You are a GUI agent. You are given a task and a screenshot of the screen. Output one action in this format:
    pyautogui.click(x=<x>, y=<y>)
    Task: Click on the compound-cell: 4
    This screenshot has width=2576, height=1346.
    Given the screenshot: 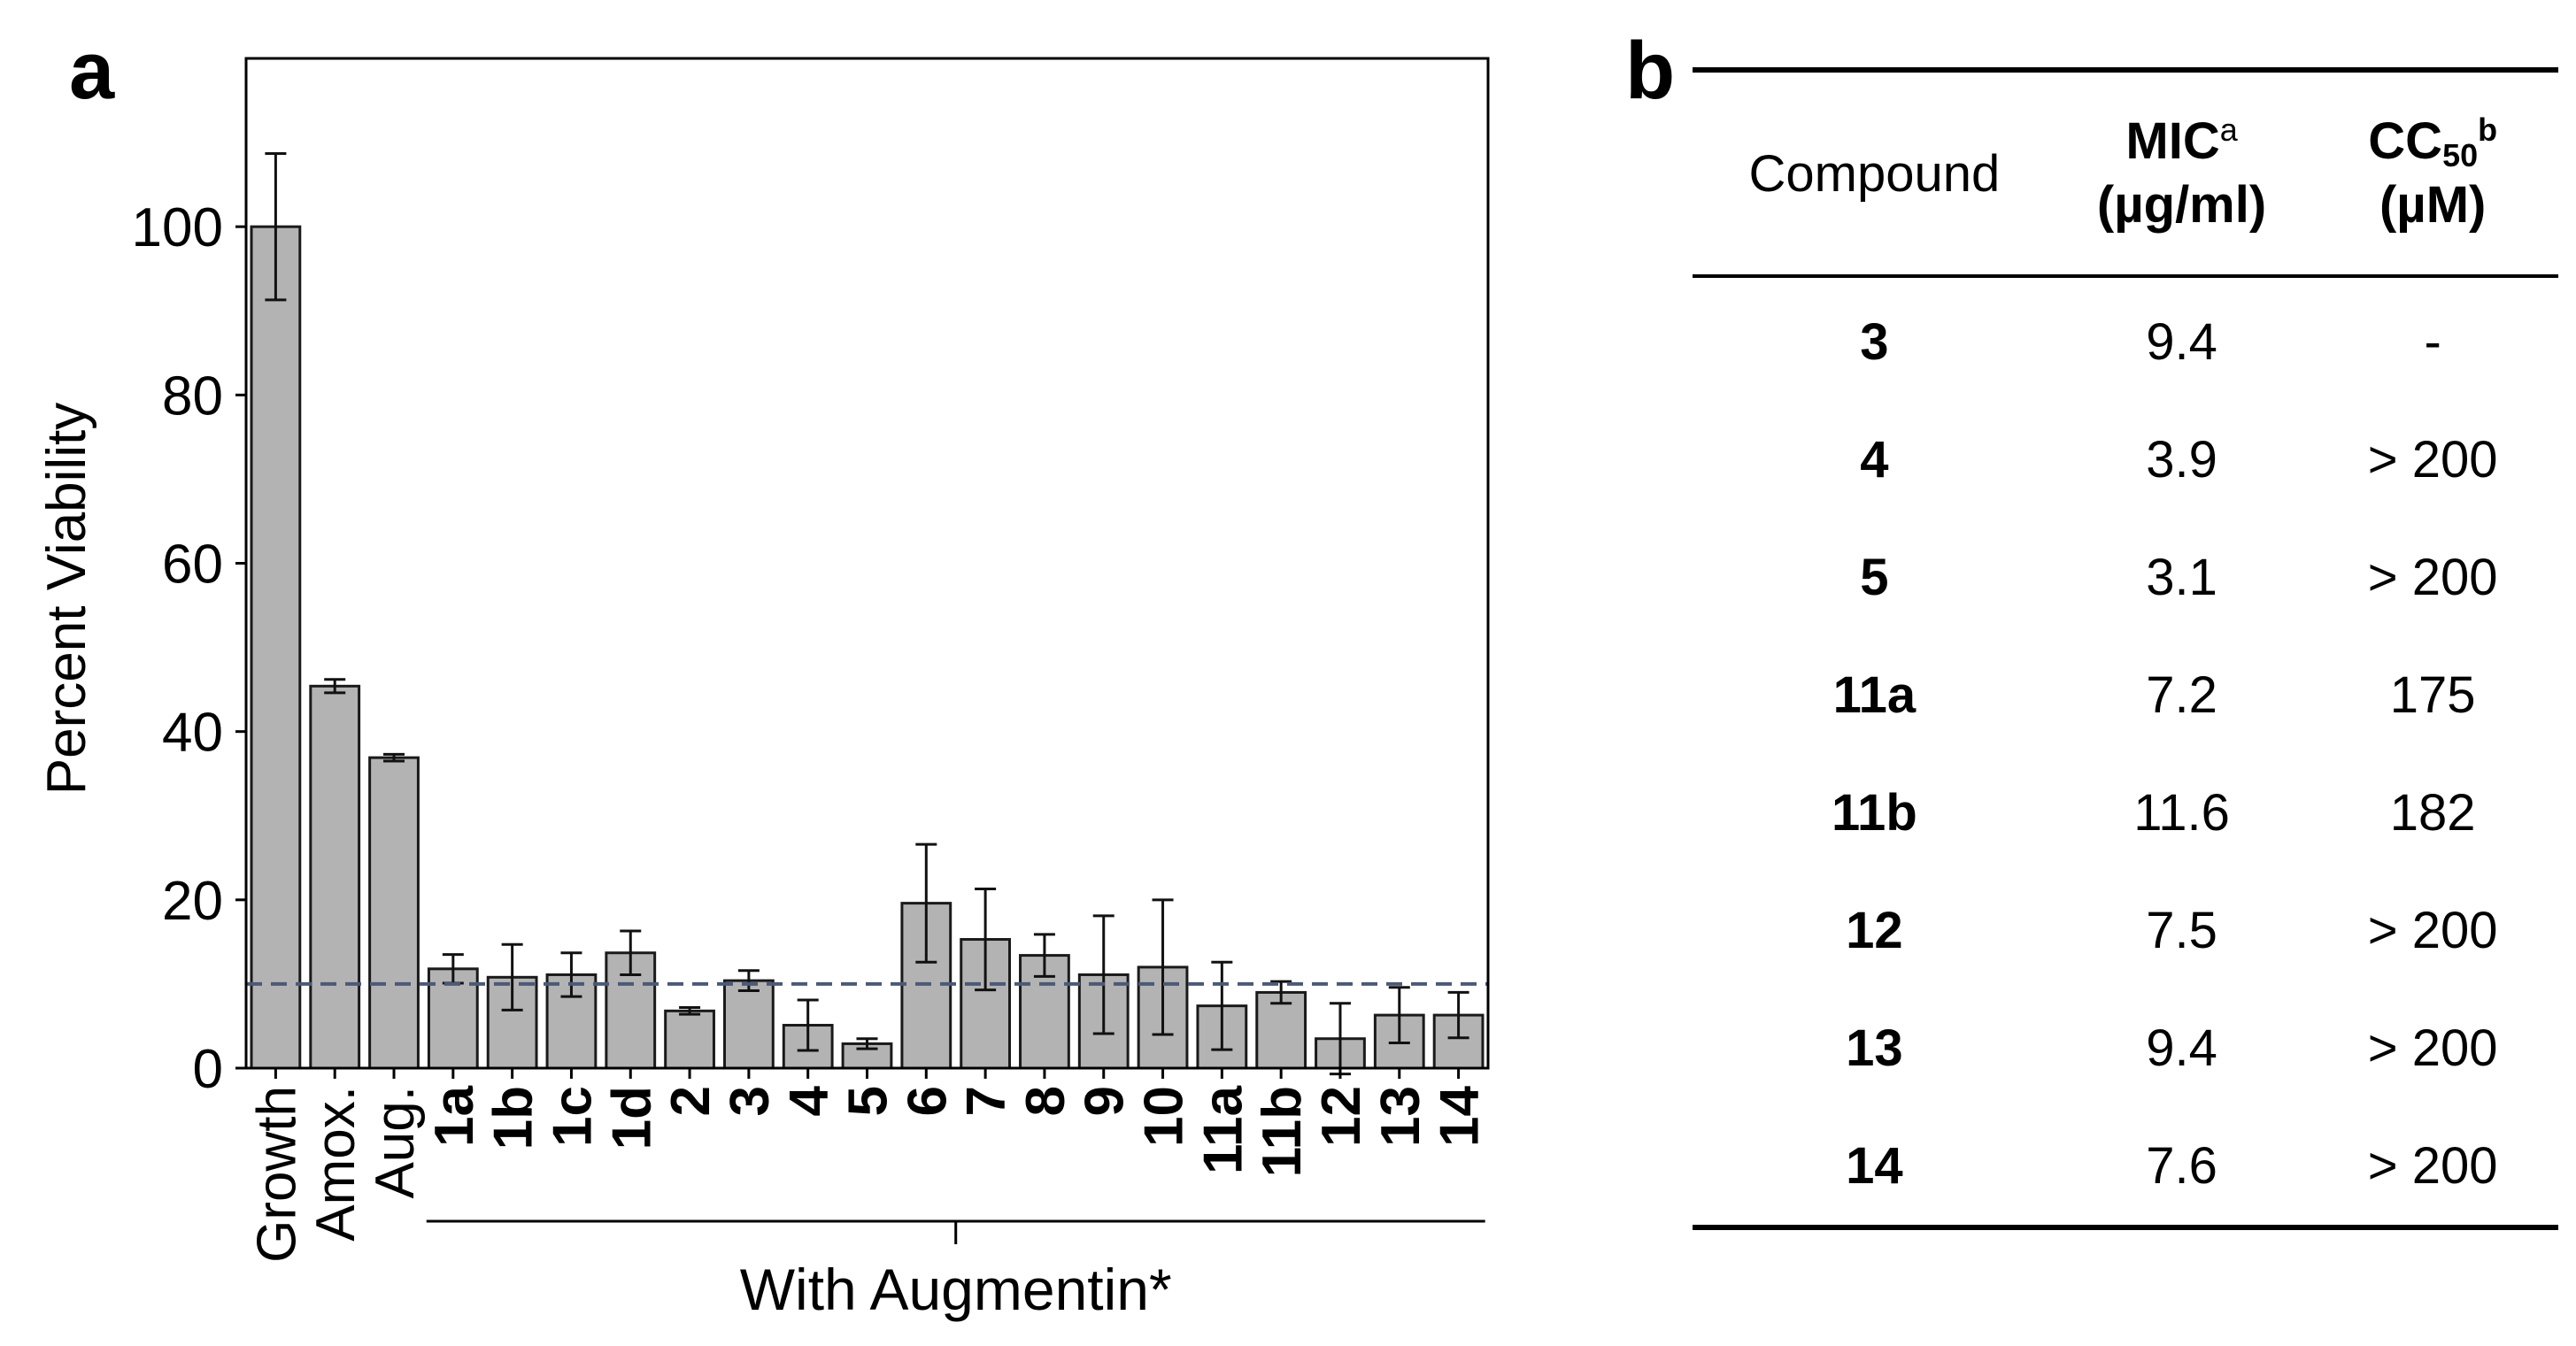 What is the action you would take?
    pyautogui.click(x=1874, y=460)
    